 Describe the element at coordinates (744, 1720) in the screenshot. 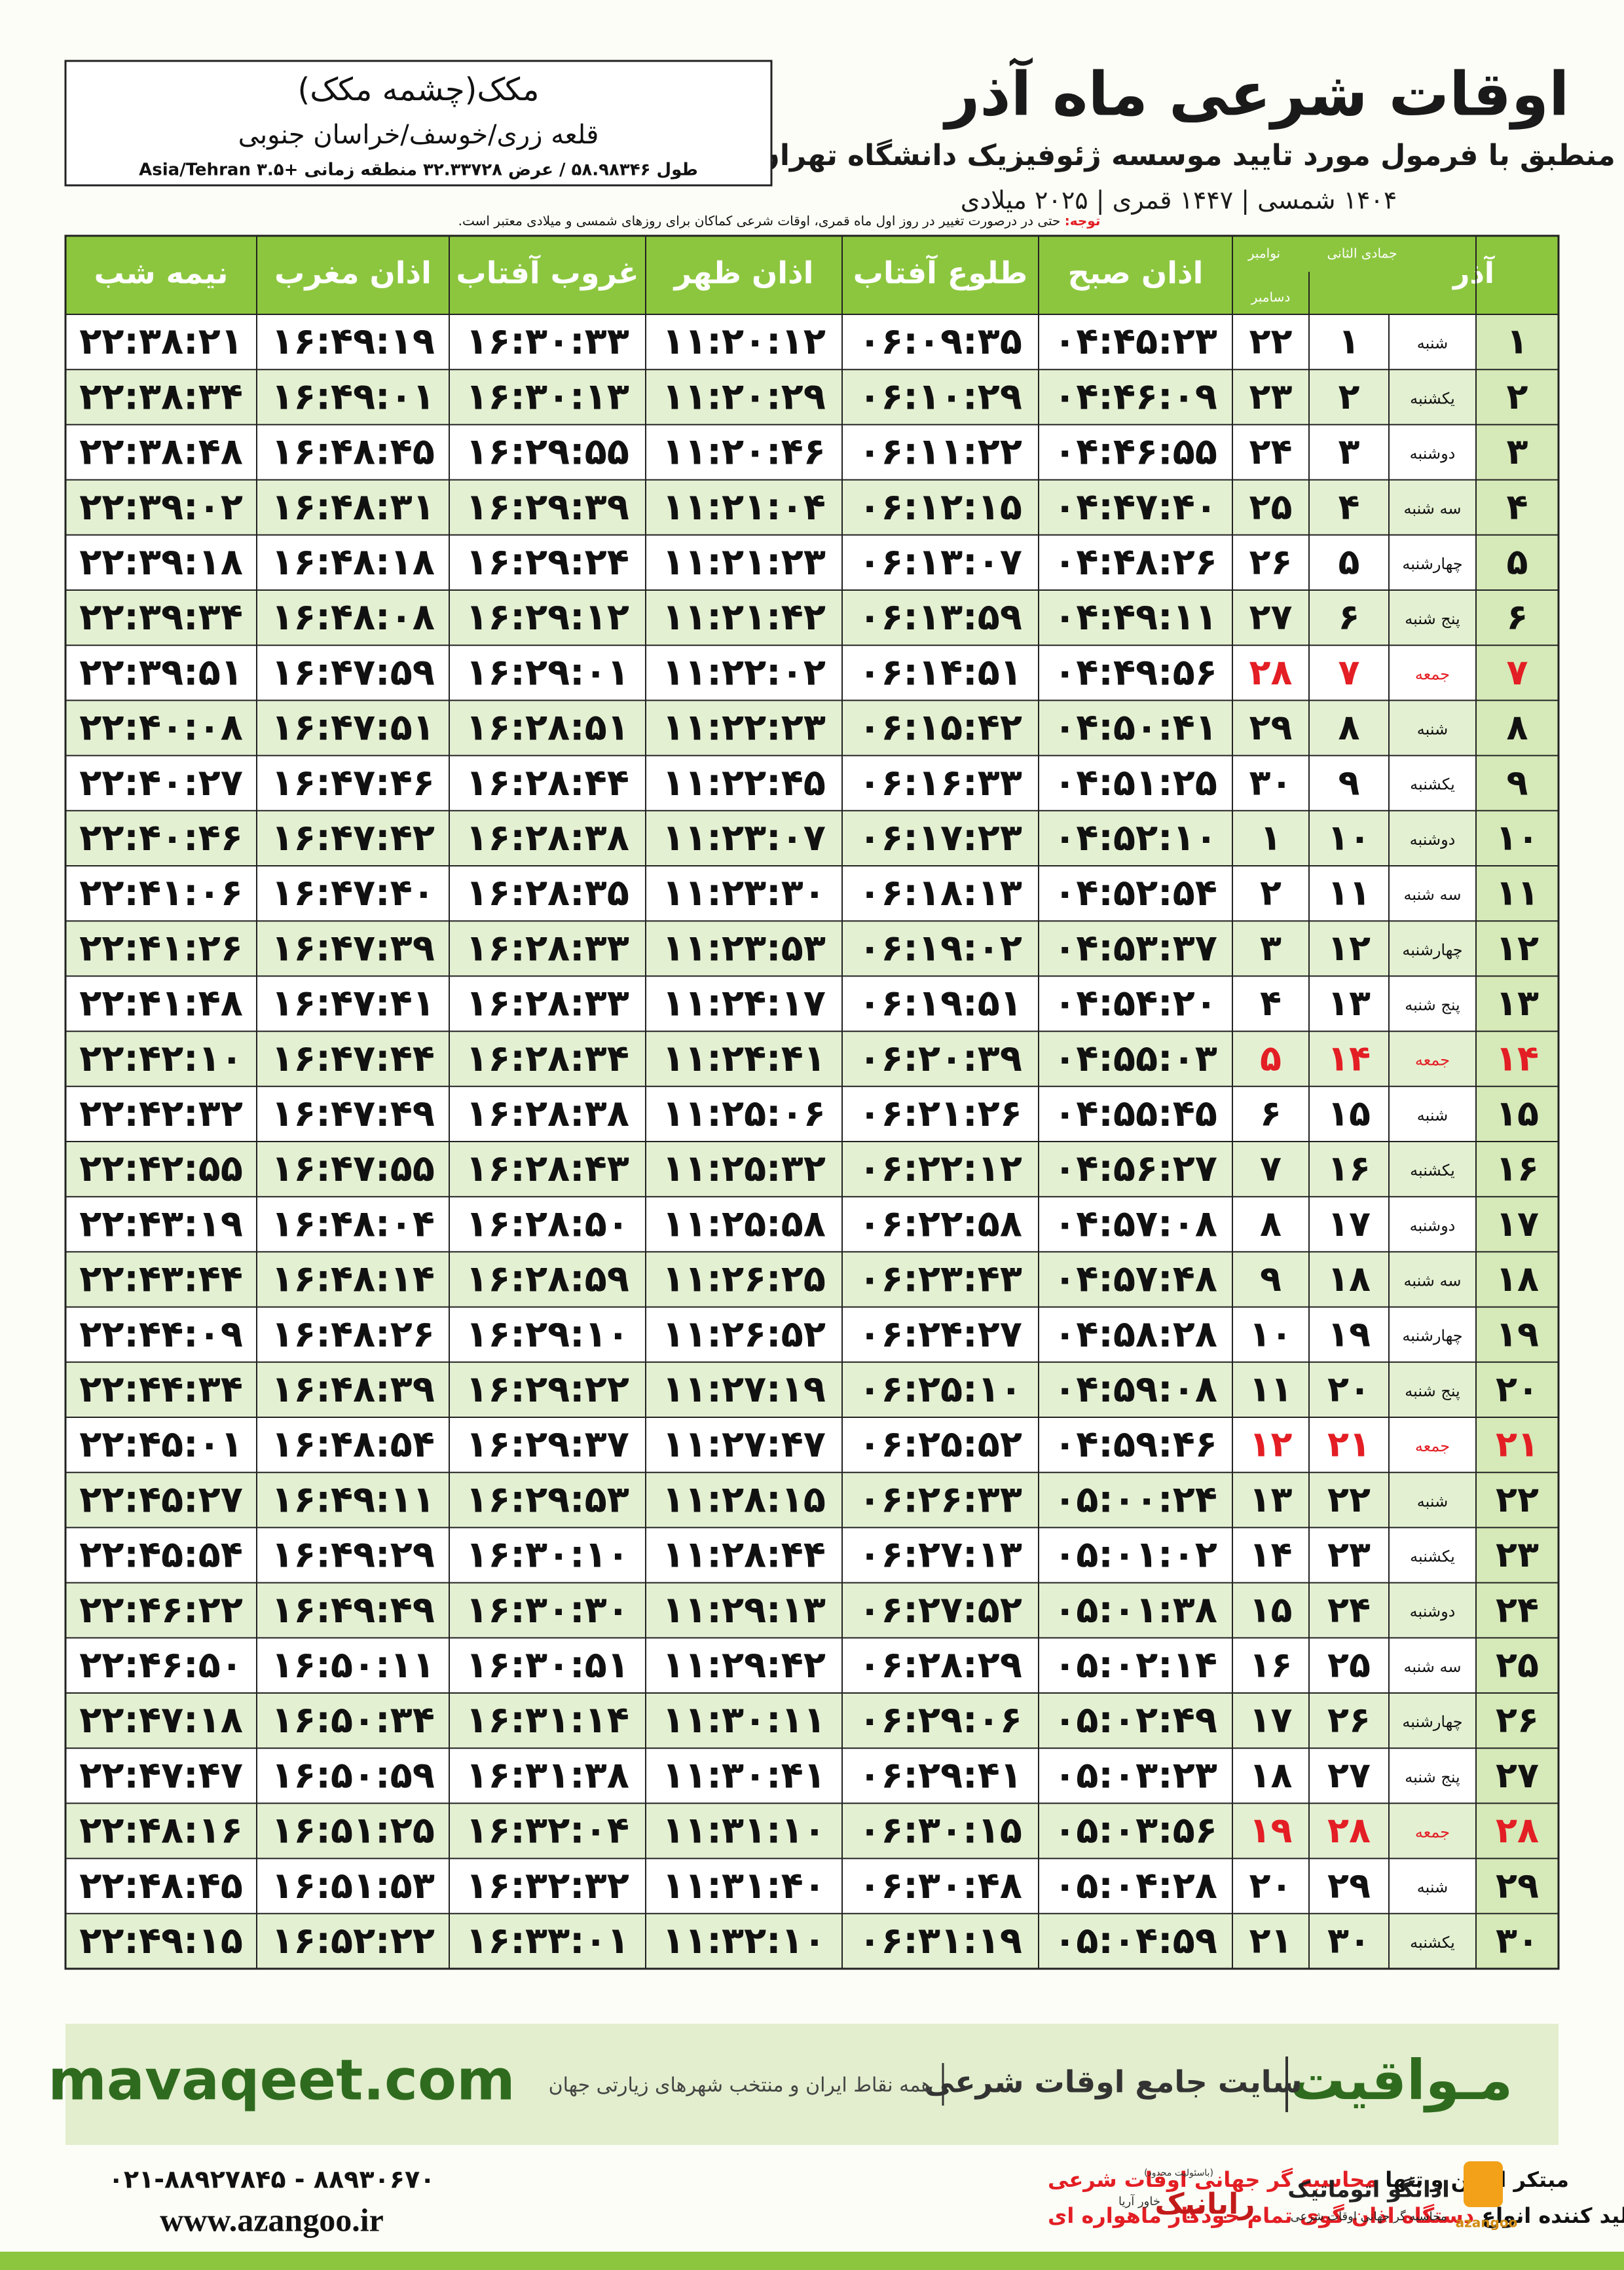

I see `time-cell: ۱۱:۳۰:۱۱` at that location.